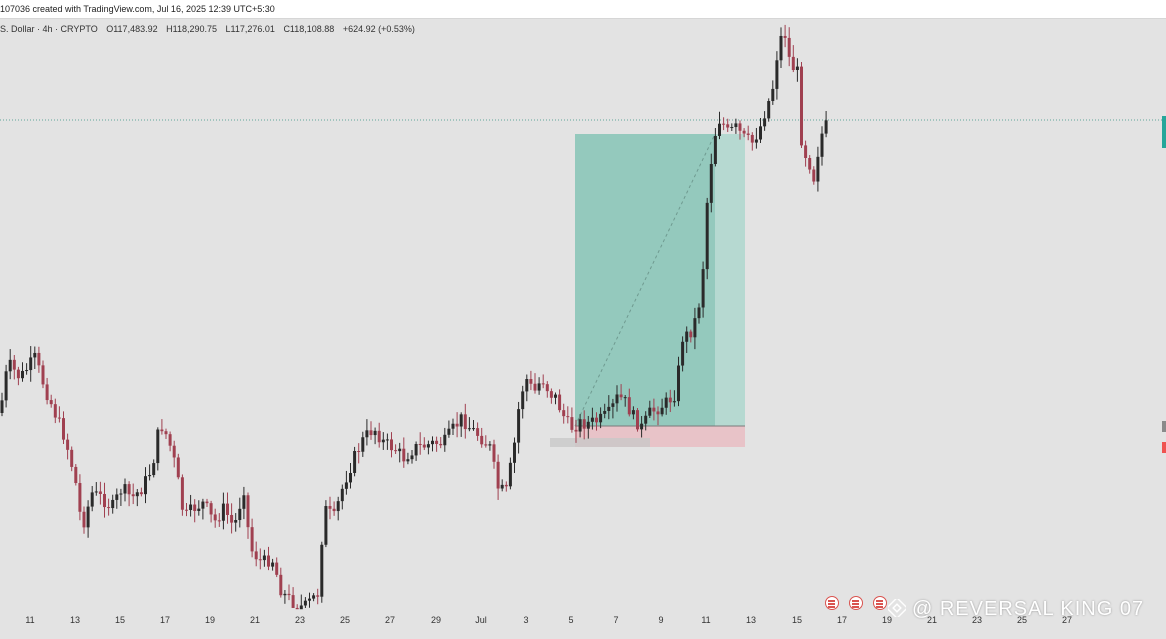  I want to click on x-tick: 17, so click(165, 620).